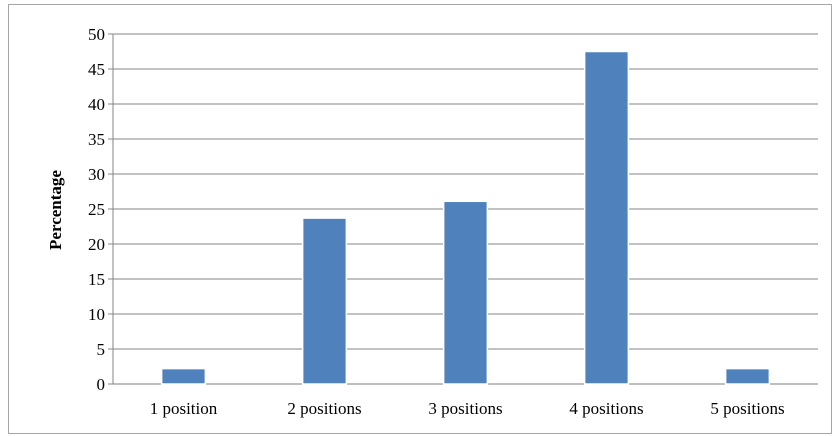 The width and height of the screenshot is (840, 436). I want to click on x-tick-label: 3 positions, so click(465, 408).